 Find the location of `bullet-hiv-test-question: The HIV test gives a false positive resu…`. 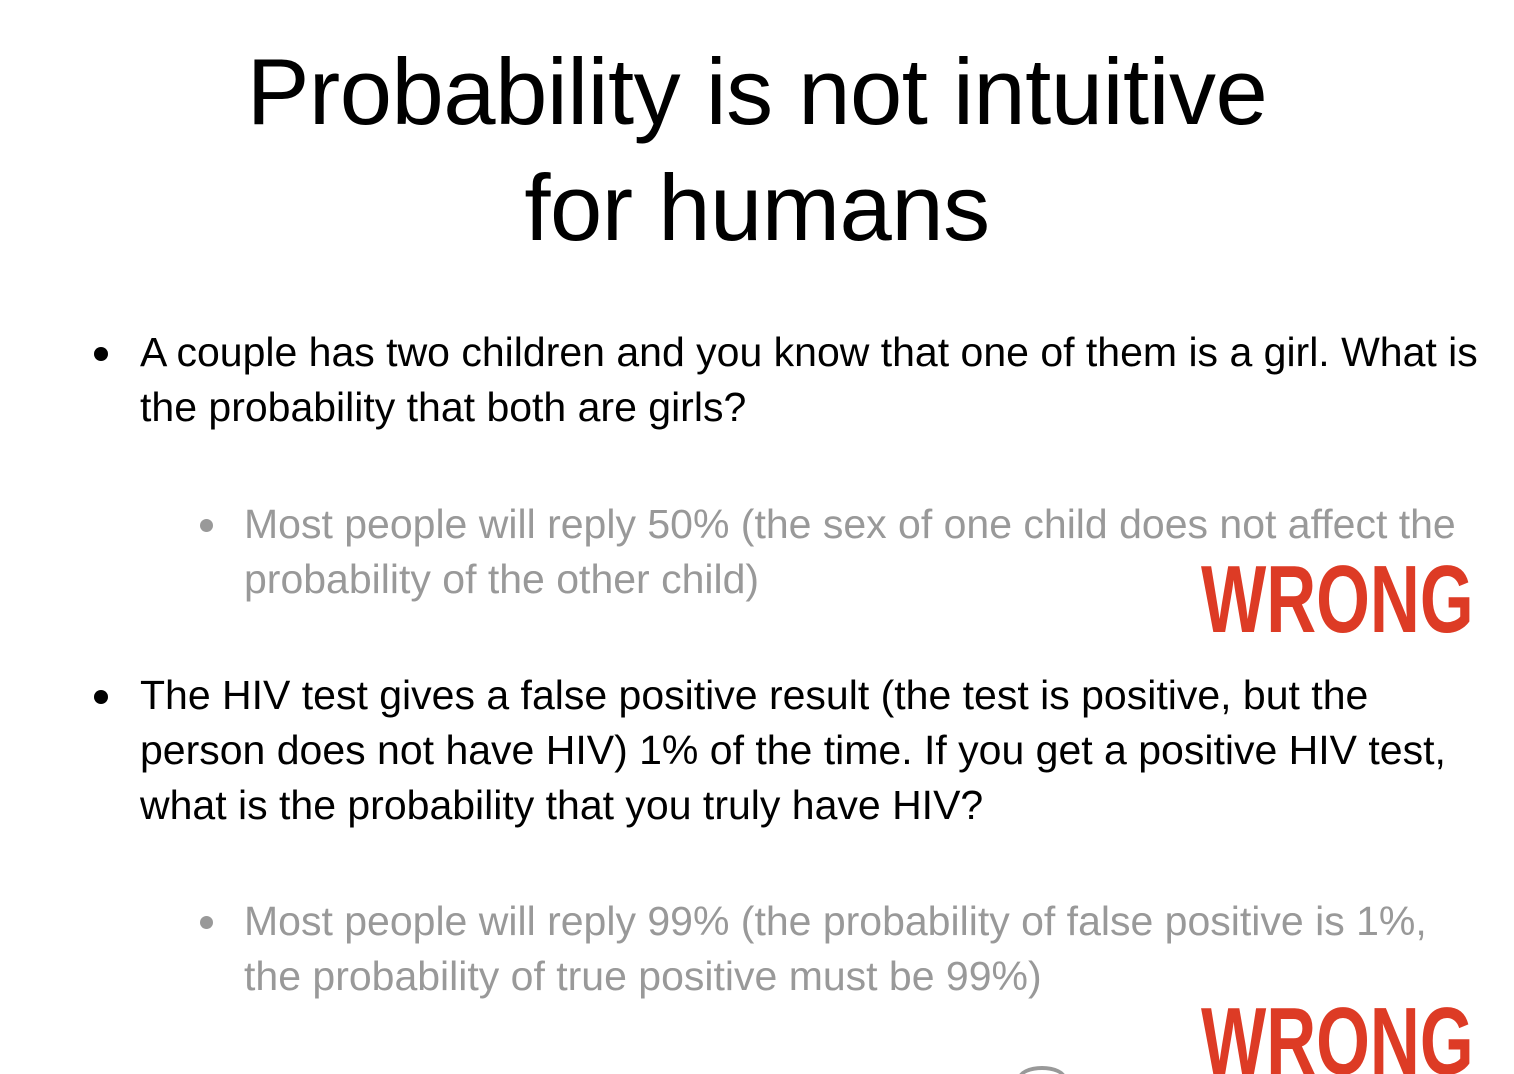

bullet-hiv-test-question: The HIV test gives a false positive resu… is located at coordinates (787, 750).